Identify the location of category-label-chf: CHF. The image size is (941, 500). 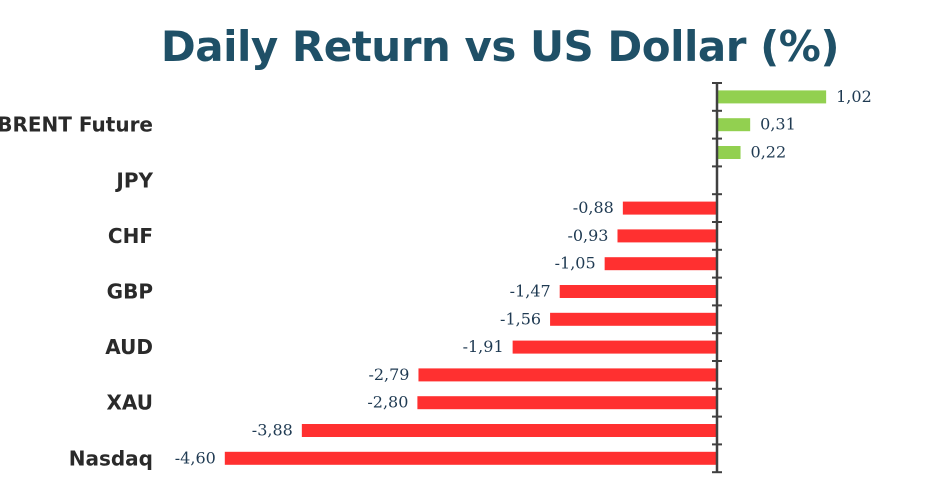
(130, 236).